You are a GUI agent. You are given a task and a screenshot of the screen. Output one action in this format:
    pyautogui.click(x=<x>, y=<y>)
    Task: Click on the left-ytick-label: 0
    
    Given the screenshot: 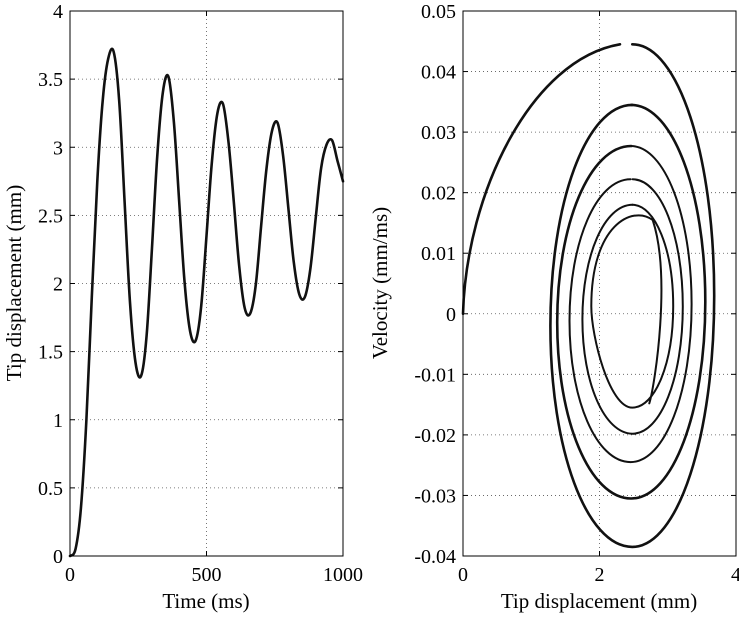 What is the action you would take?
    pyautogui.click(x=58, y=557)
    